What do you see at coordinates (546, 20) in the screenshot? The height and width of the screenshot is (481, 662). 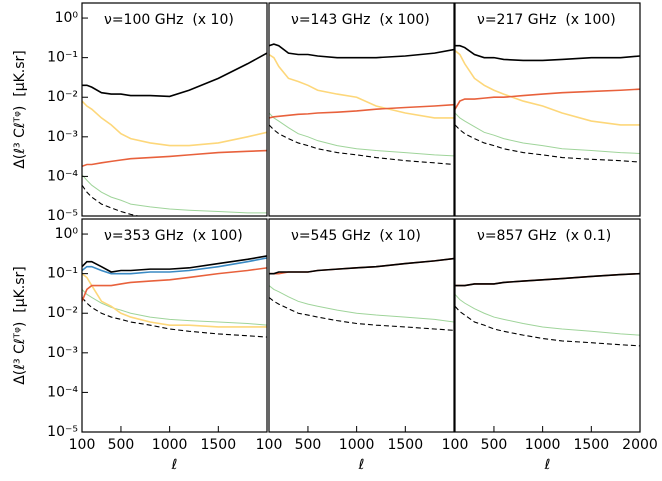 I see `panel-annotation: ν=217 GHz (x 100)` at bounding box center [546, 20].